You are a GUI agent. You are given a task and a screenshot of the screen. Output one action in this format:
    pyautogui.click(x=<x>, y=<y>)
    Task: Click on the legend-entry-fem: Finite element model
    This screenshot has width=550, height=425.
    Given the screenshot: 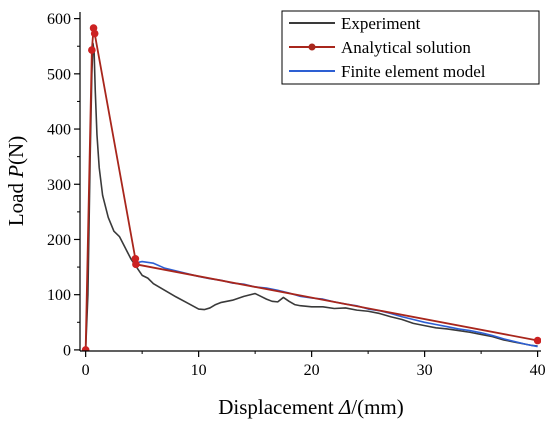 What is the action you would take?
    pyautogui.click(x=387, y=71)
    